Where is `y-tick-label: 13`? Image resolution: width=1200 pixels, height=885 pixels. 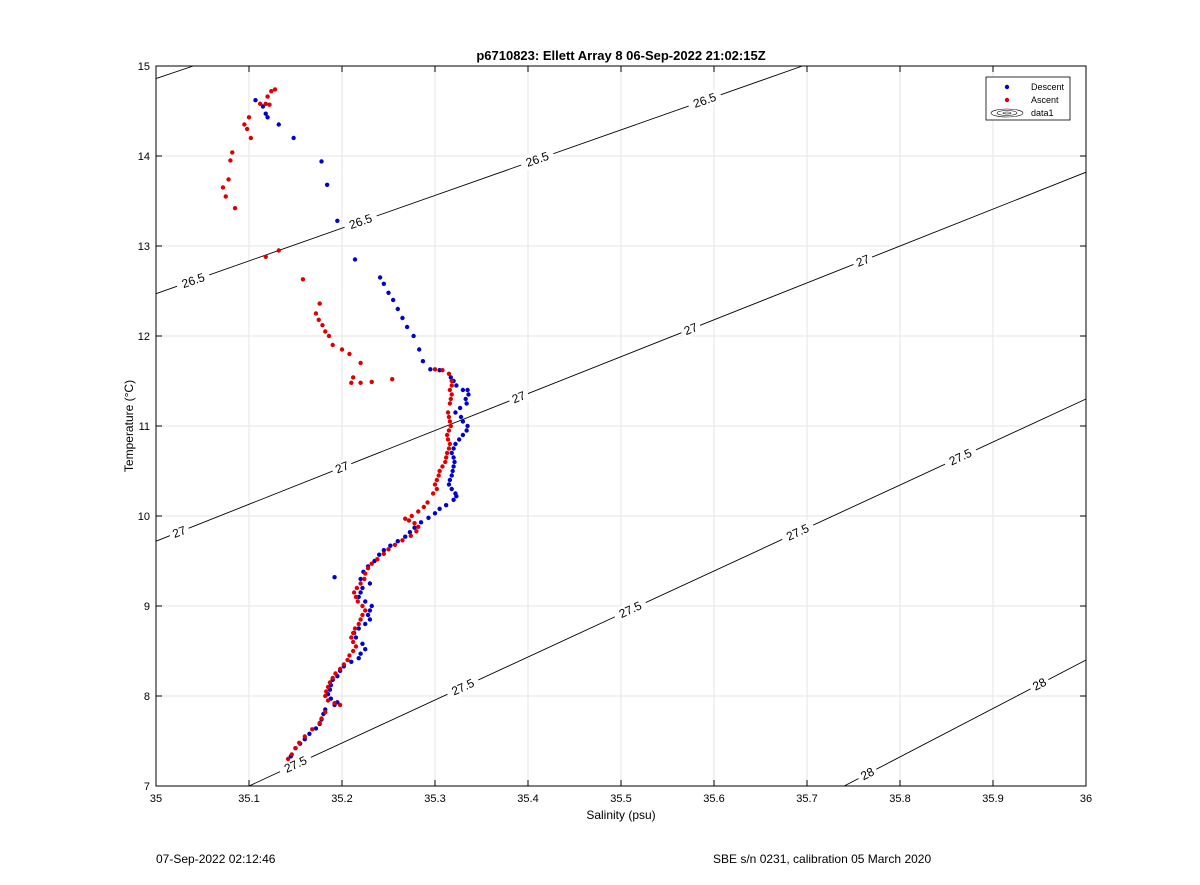 y-tick-label: 13 is located at coordinates (144, 247).